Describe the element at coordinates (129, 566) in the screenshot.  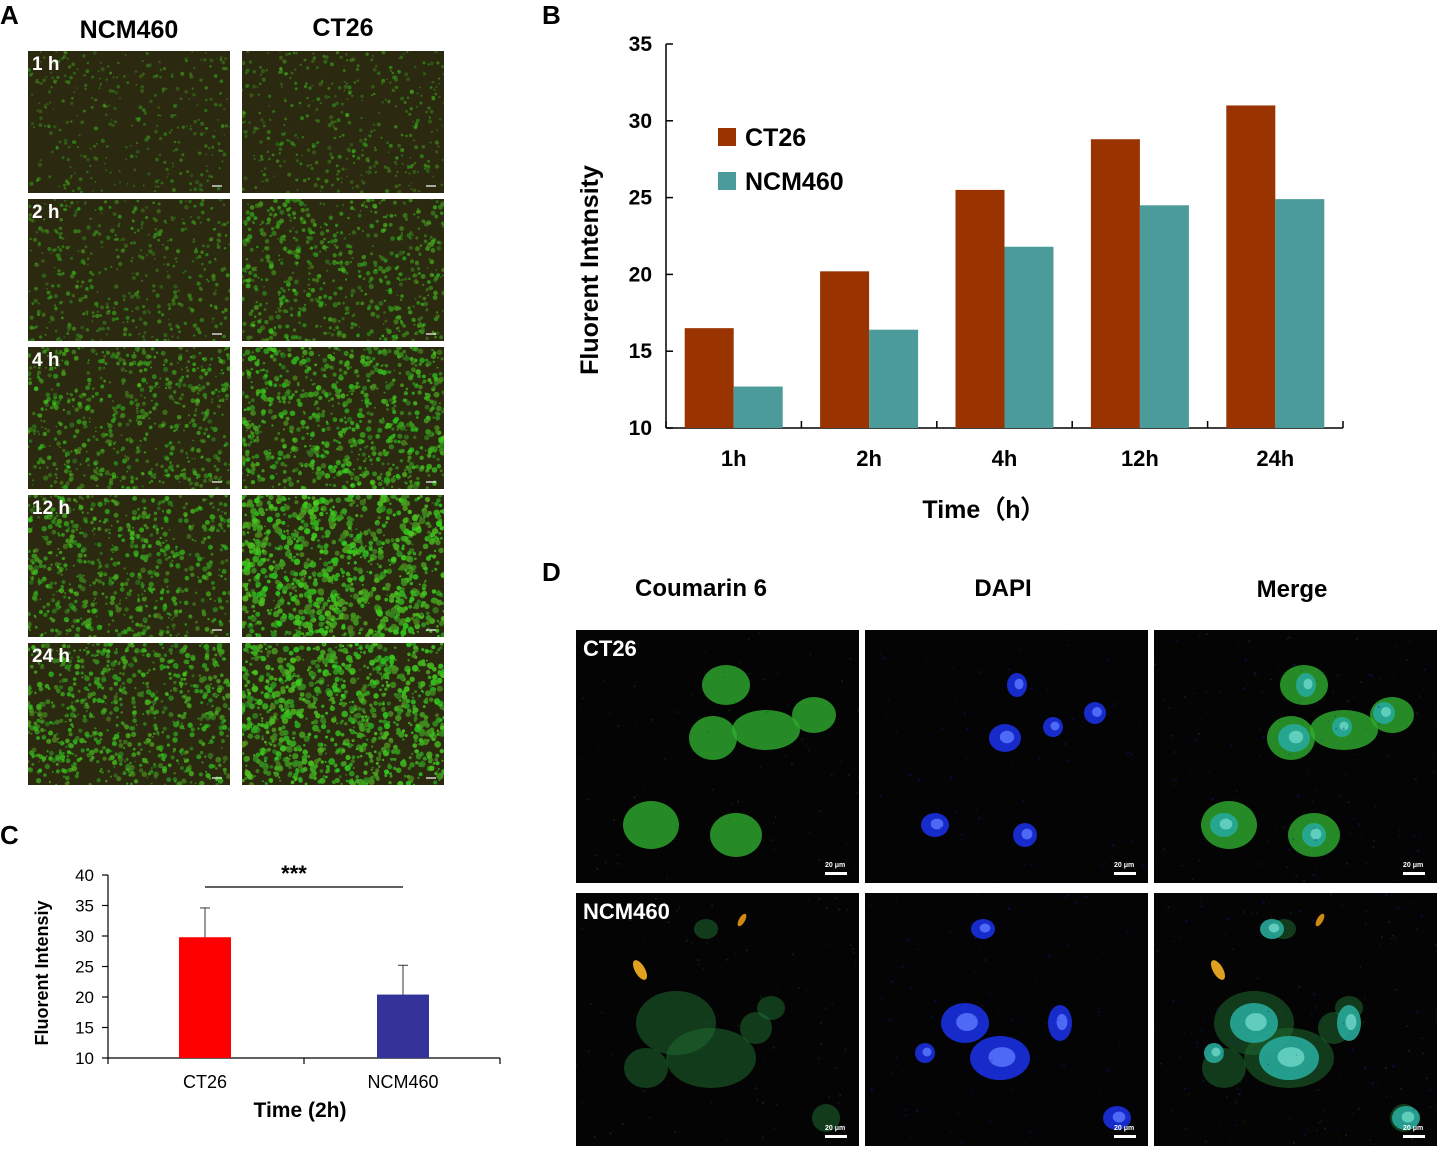
I see `micrograph-ncm460-3: 12 h` at that location.